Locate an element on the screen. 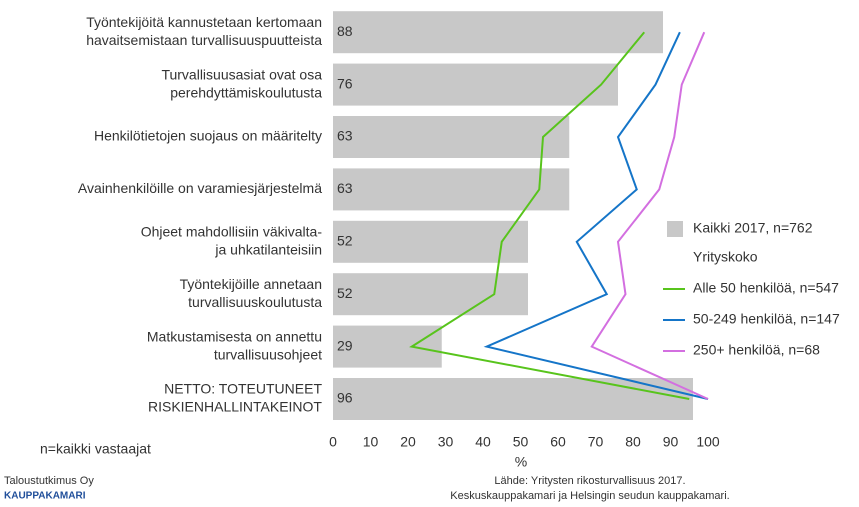 Image resolution: width=859 pixels, height=507 pixels. category-label: turvallisuusohjeet is located at coordinates (268, 354).